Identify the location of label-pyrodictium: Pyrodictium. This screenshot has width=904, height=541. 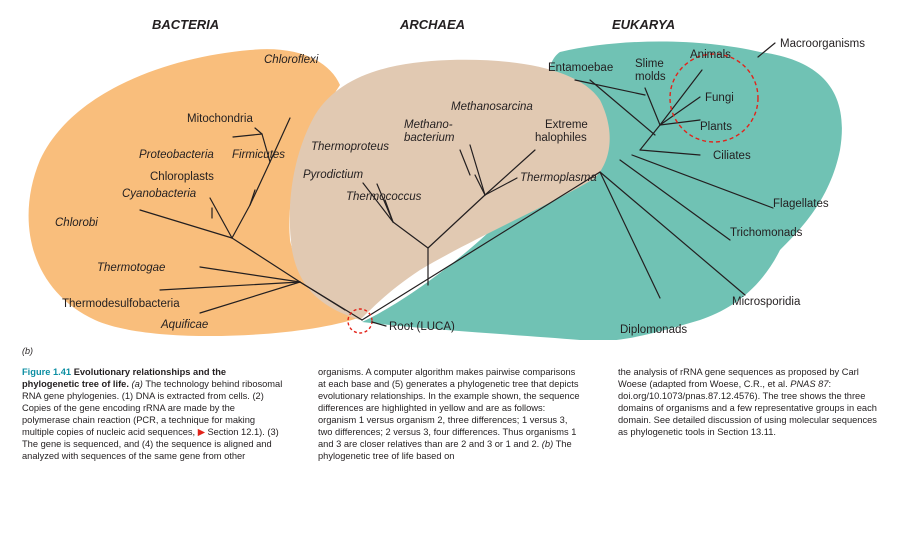
(333, 175).